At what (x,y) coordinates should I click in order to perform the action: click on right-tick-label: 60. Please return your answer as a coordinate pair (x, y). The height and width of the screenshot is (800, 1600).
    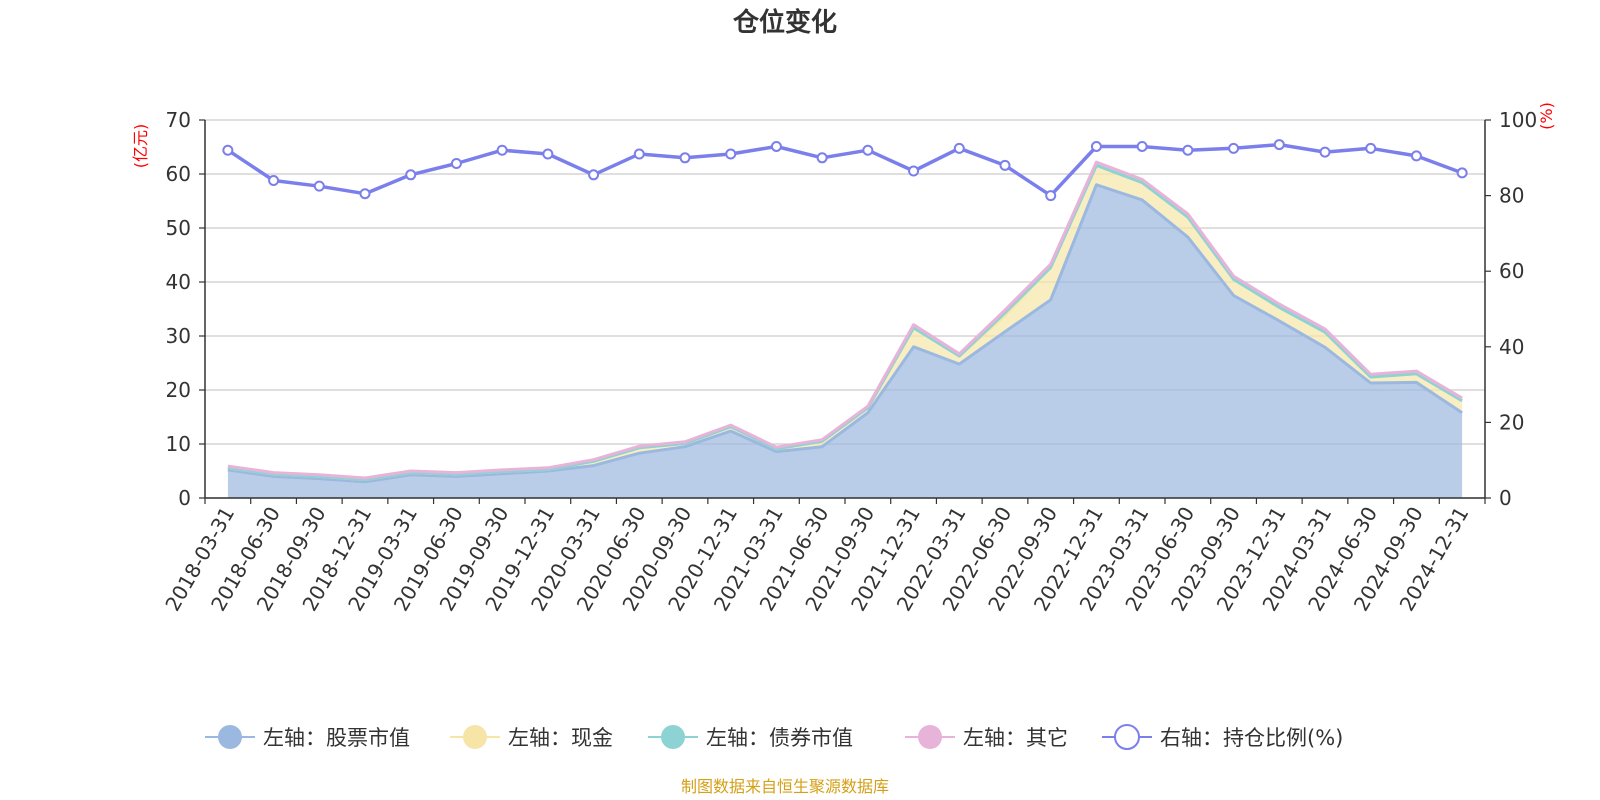
    Looking at the image, I should click on (1511, 271).